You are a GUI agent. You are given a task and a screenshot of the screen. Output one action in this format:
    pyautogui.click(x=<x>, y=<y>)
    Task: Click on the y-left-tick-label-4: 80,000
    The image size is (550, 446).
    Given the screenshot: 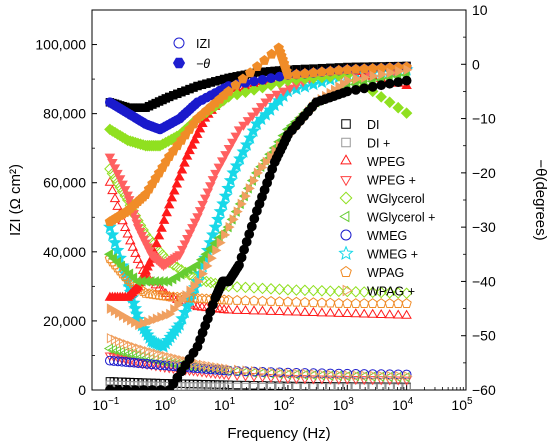 What is the action you would take?
    pyautogui.click(x=64, y=114)
    